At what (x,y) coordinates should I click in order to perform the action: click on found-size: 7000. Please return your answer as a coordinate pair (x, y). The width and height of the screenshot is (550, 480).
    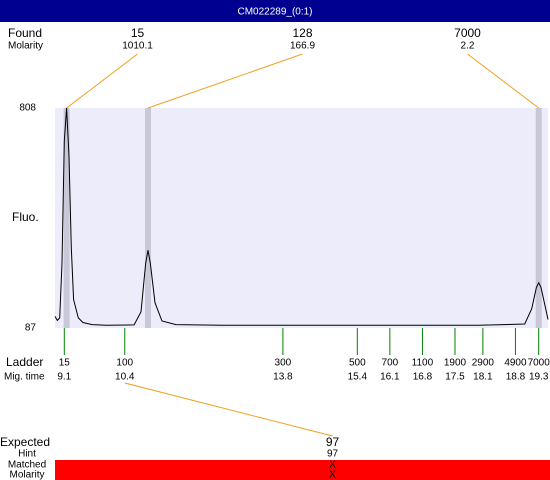
    Looking at the image, I should click on (467, 33).